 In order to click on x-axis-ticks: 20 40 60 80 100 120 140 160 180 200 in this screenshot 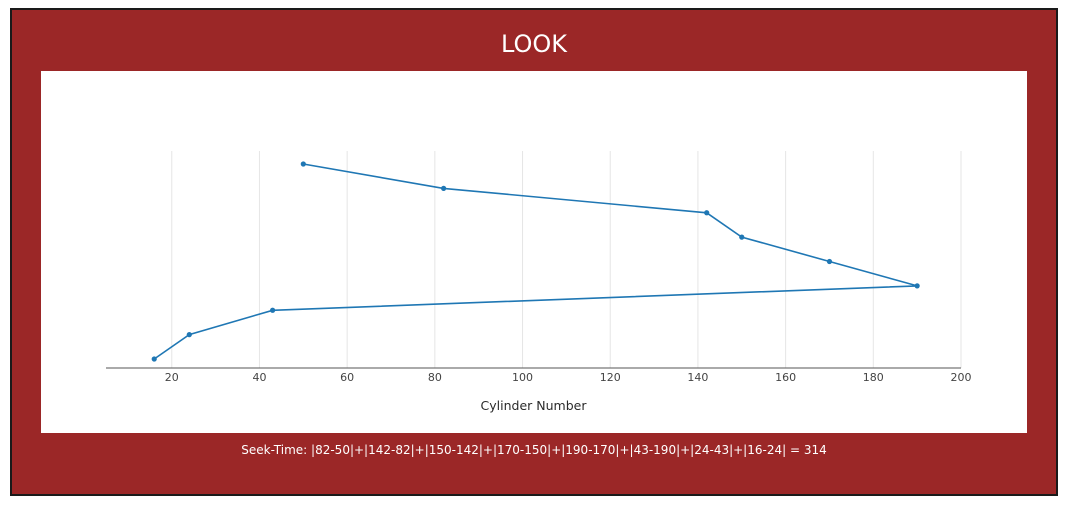, I will do `click(568, 377)`.